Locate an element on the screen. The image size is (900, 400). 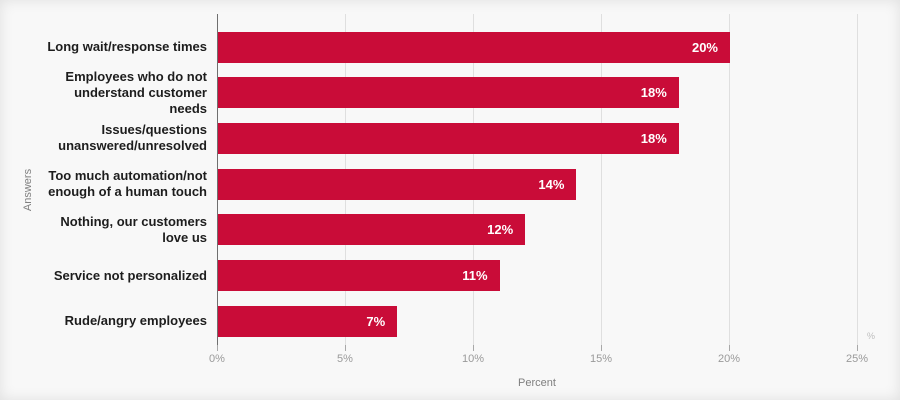
bar-value-label: 12% is located at coordinates (500, 230).